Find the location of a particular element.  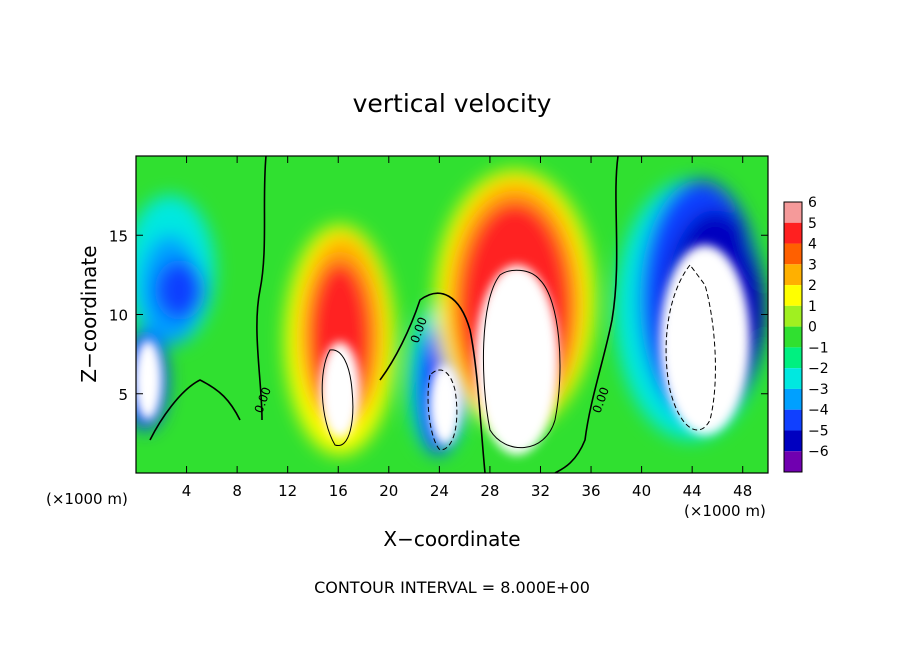

colorbar: 6 5 4 3 2 1 0 −1 −2 −3 −4 −5 −6 is located at coordinates (806, 334).